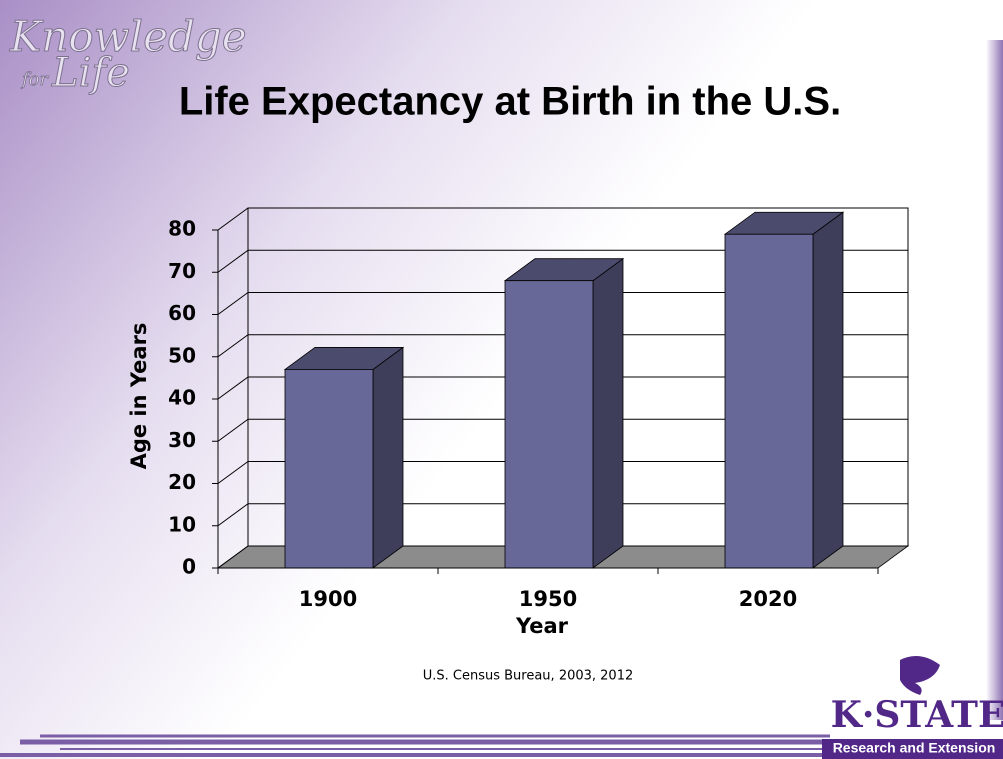 The image size is (1003, 759). I want to click on y-tick-label: 30, so click(182, 440).